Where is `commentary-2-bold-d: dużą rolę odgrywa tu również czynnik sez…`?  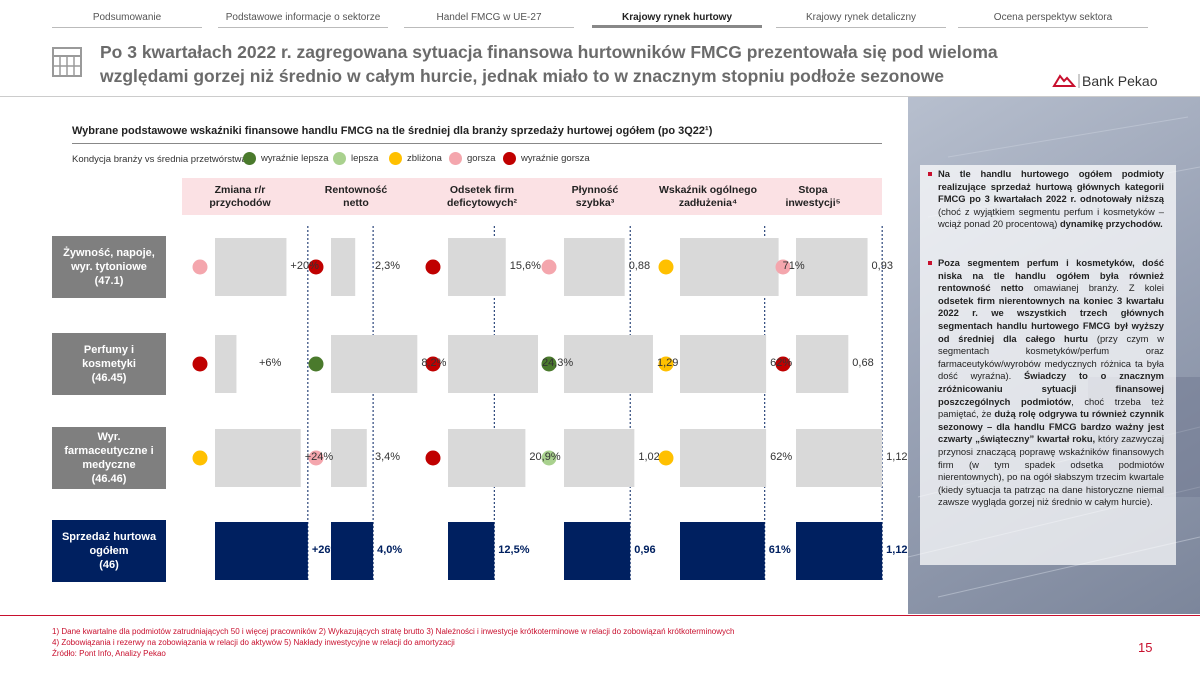 commentary-2-bold-d: dużą rolę odgrywa tu również czynnik sez… is located at coordinates (1051, 426).